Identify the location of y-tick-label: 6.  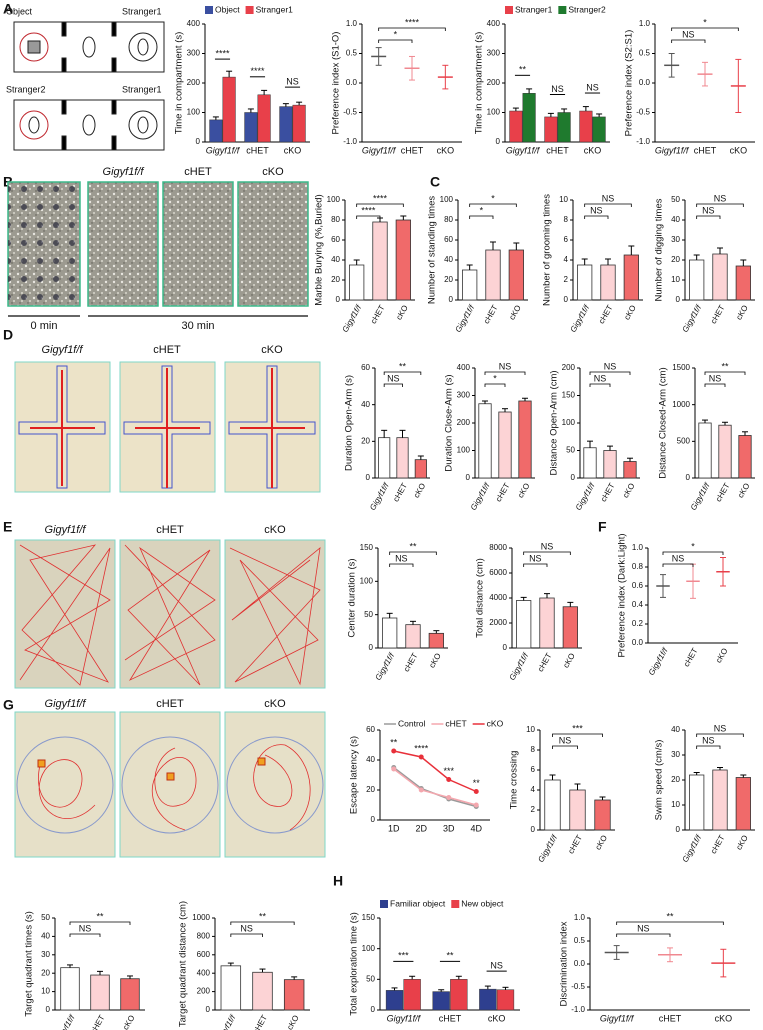
(566, 239).